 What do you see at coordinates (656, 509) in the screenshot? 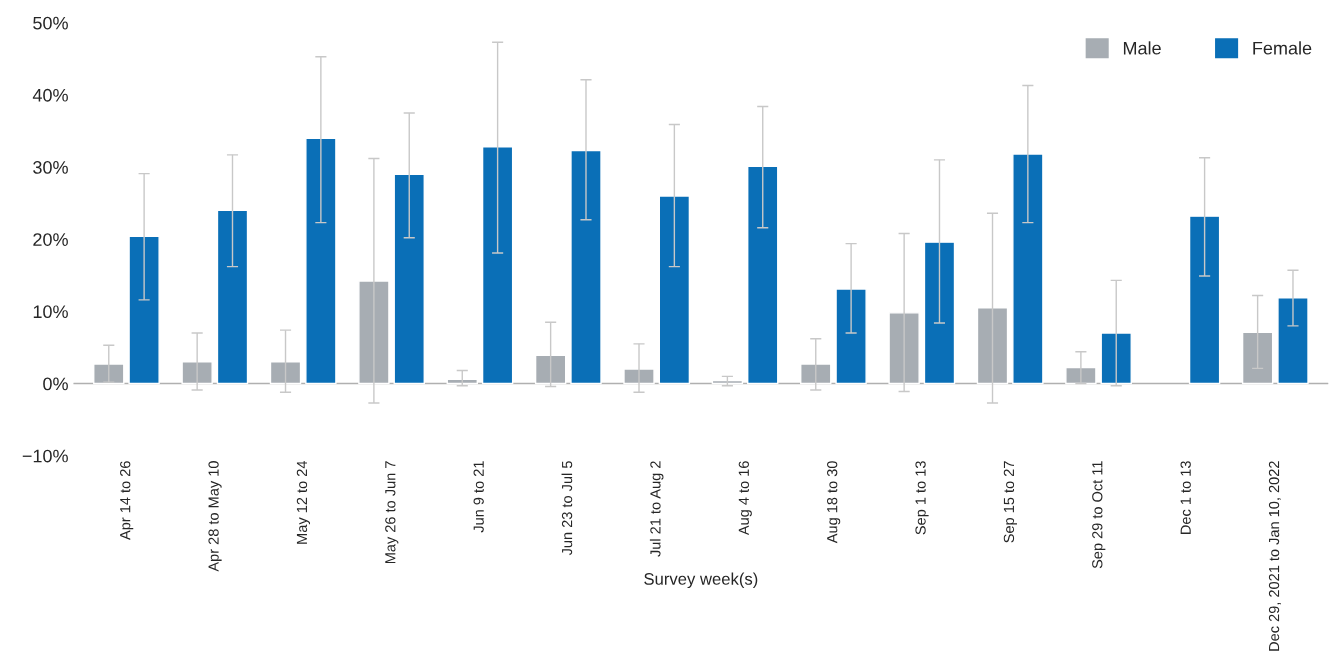
I see `x-tick-label: Jul 21 to Aug 2` at bounding box center [656, 509].